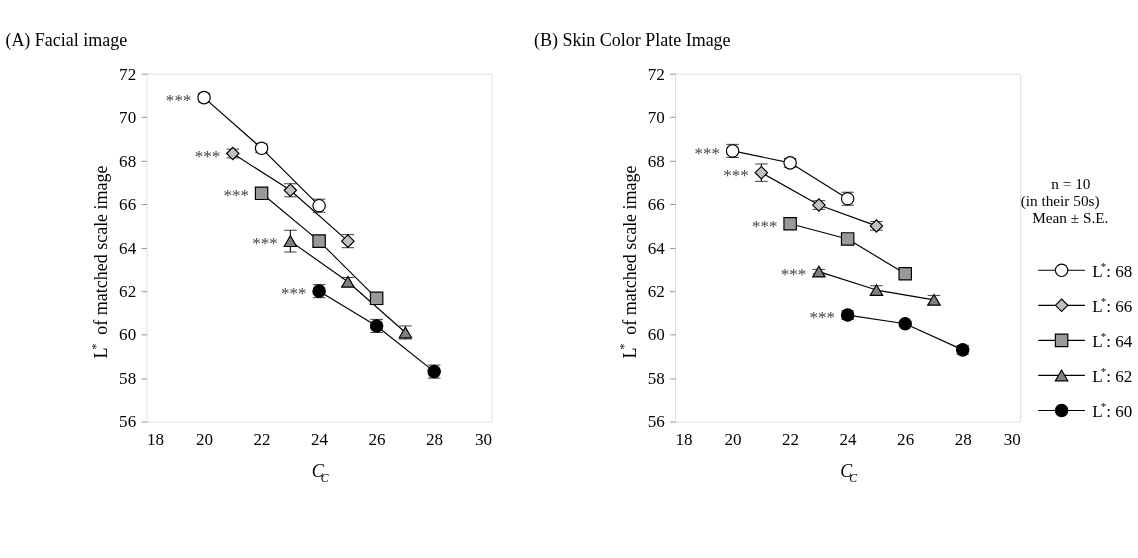  What do you see at coordinates (1112, 410) in the screenshot?
I see `legend-label: L*: 60` at bounding box center [1112, 410].